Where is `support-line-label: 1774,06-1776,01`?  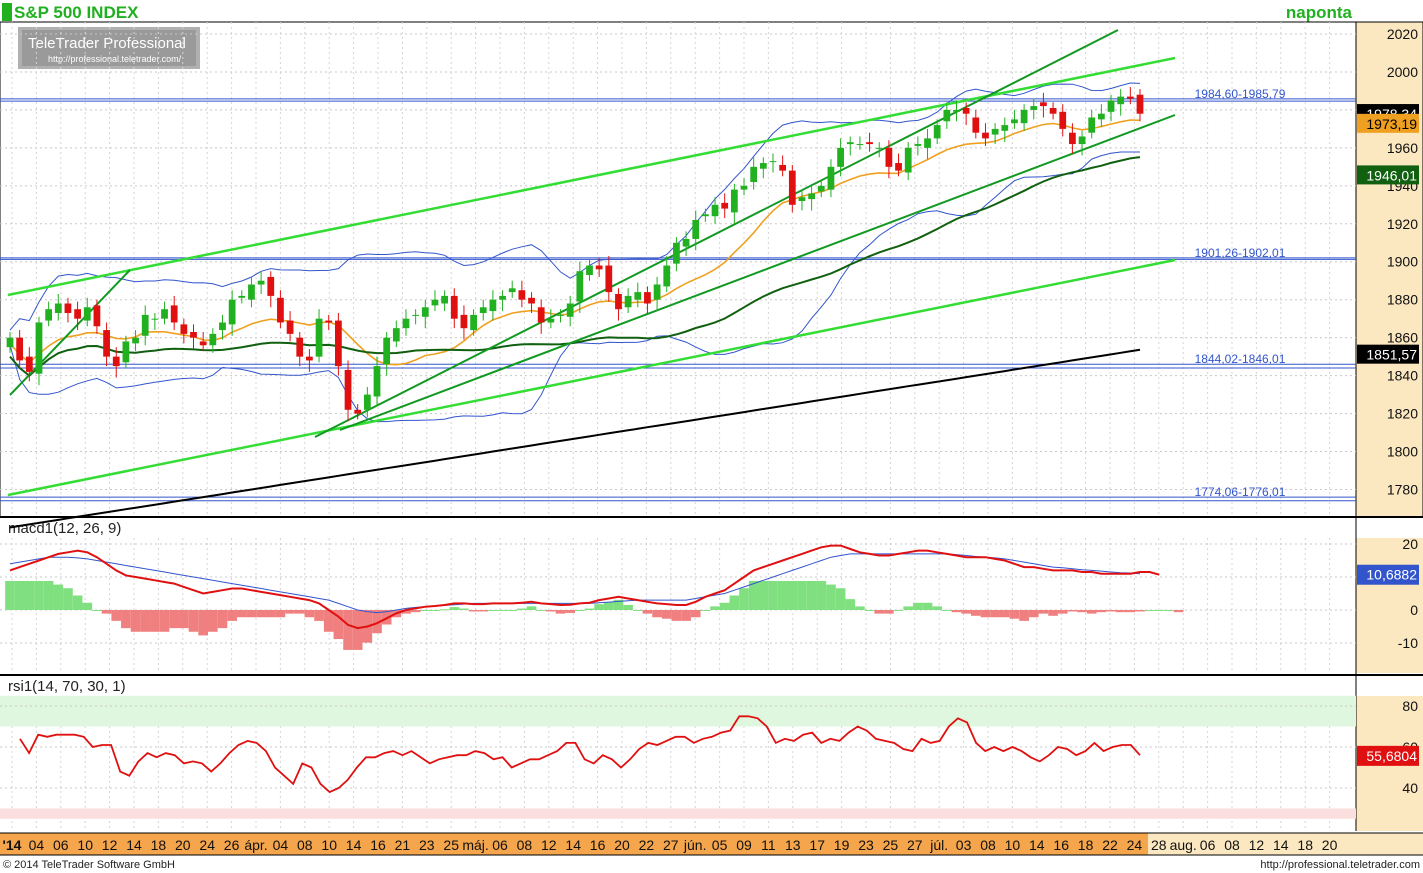 support-line-label: 1774,06-1776,01 is located at coordinates (1240, 492).